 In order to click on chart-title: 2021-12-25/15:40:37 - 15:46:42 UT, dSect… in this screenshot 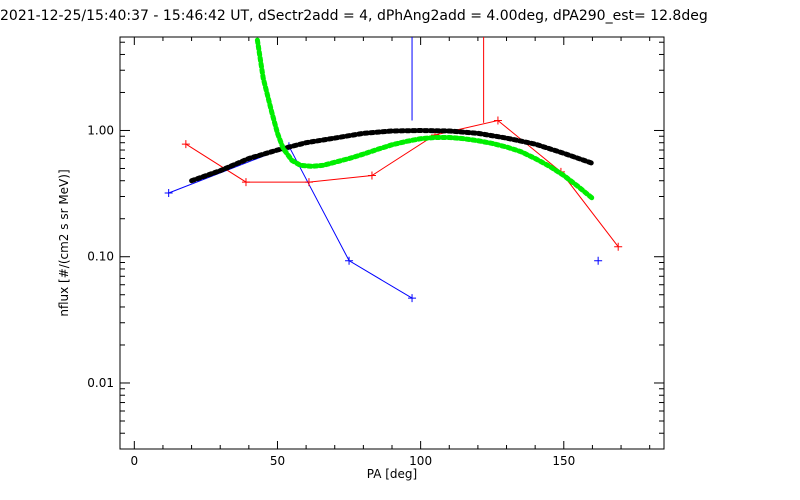, I will do `click(354, 16)`.